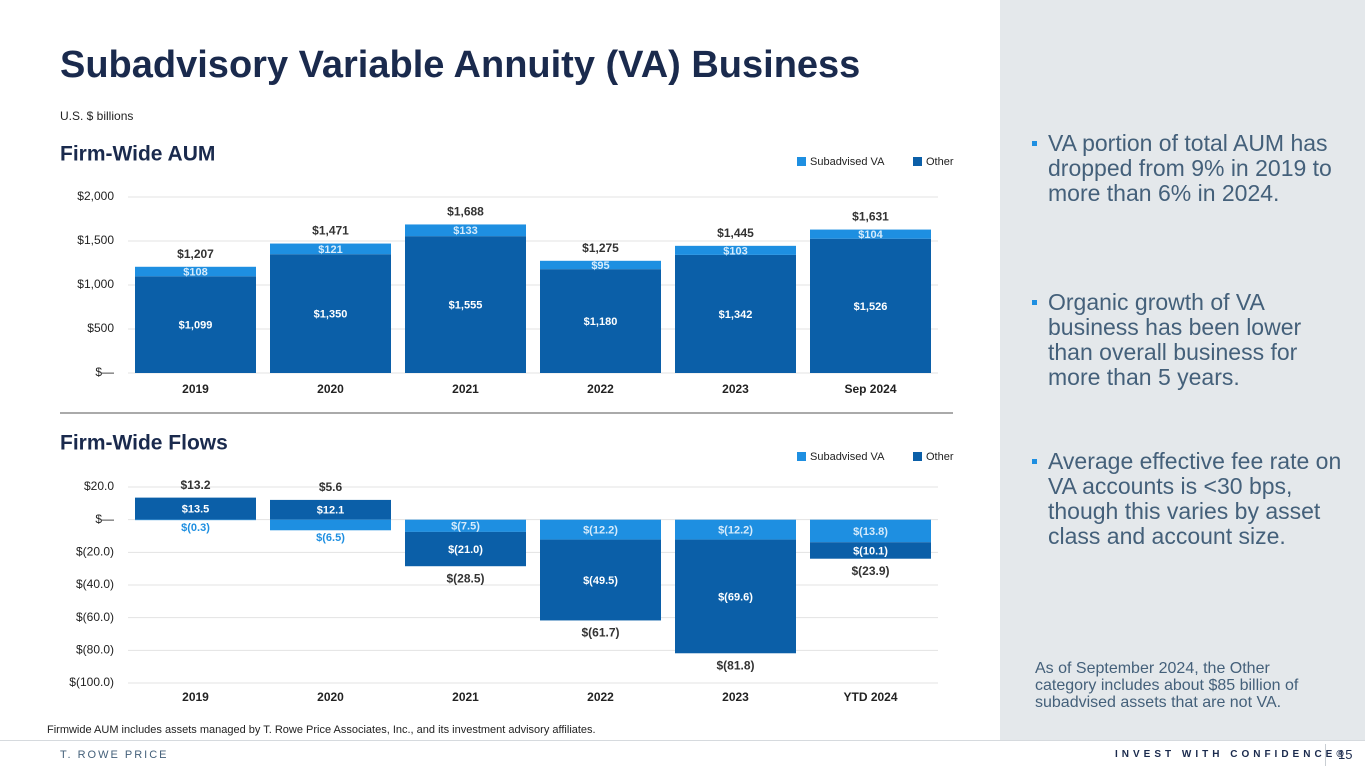 Image resolution: width=1365 pixels, height=768 pixels. Describe the element at coordinates (465, 578) in the screenshot. I see `total-label: $(28.5)` at that location.